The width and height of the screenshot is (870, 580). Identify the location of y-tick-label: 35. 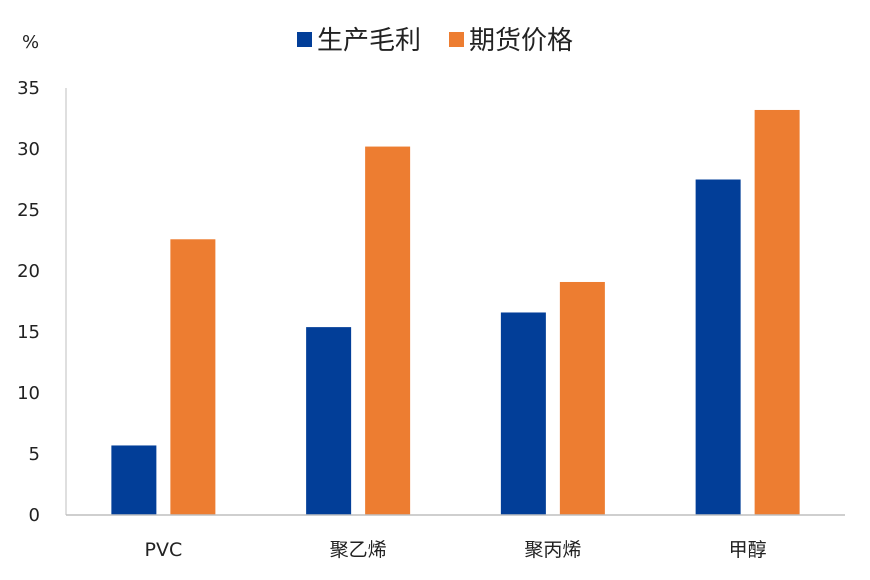
(28, 88).